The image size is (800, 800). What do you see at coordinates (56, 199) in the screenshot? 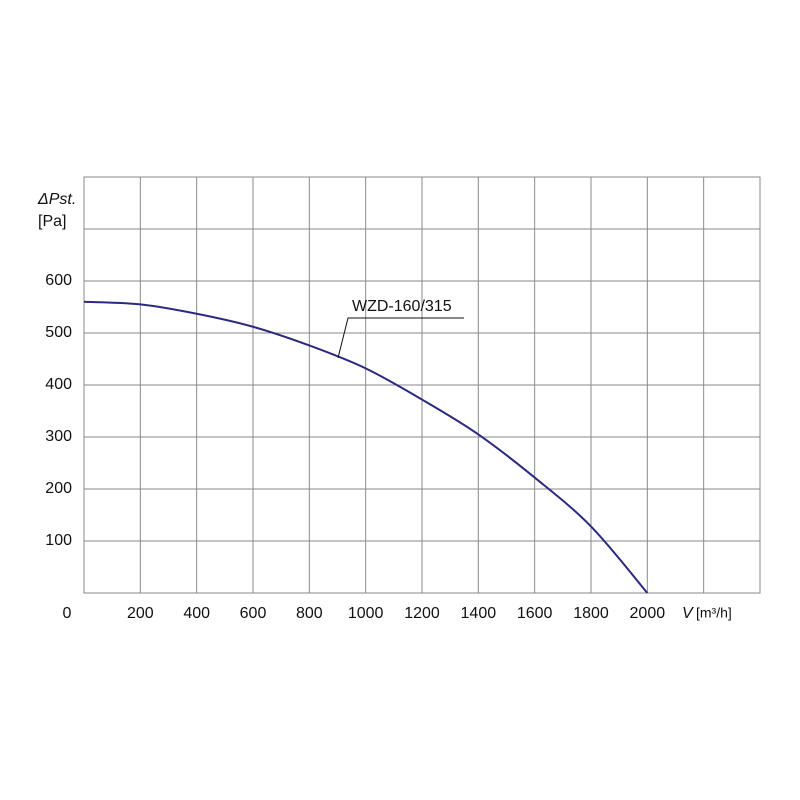
I see `y-axis-label: ΔPst.` at bounding box center [56, 199].